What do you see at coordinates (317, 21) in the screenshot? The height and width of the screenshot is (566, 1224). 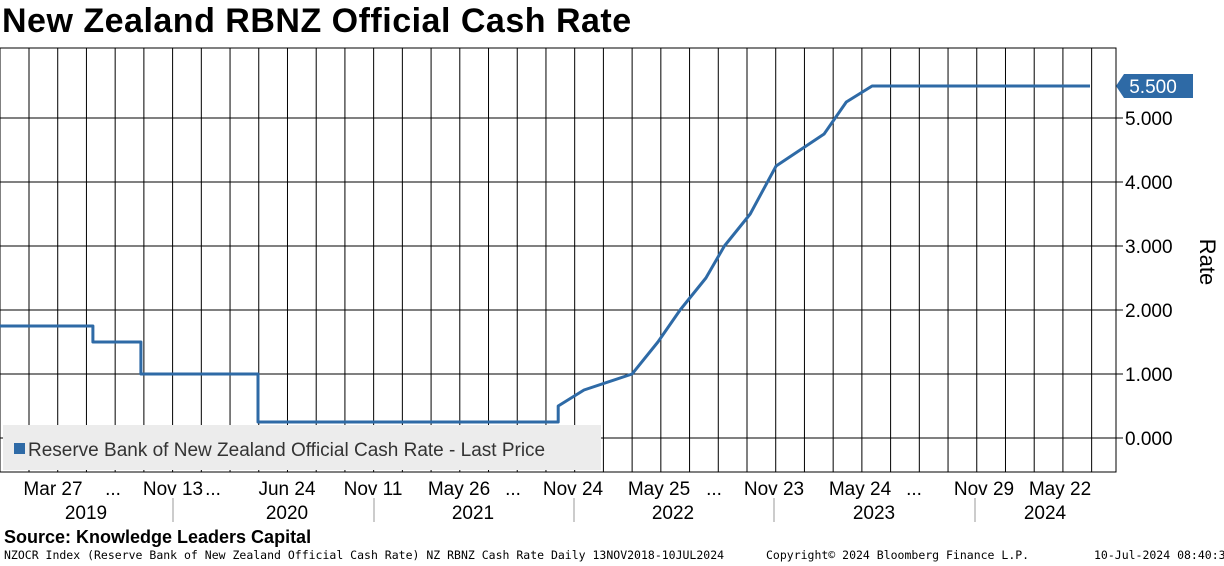 I see `chart-title: New Zealand RBNZ Official Cash Rate` at bounding box center [317, 21].